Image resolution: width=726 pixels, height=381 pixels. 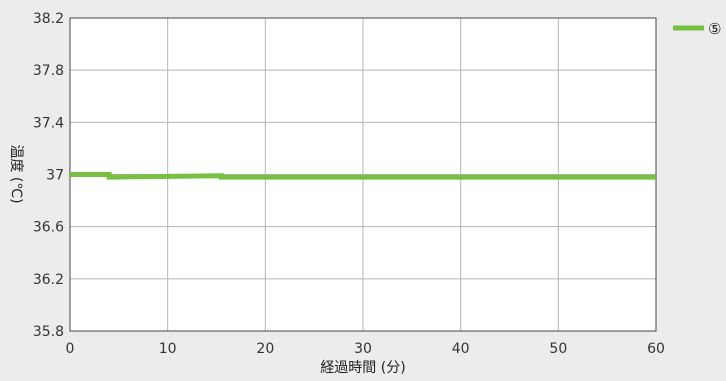 What do you see at coordinates (48, 19) in the screenshot?
I see `y-tick-label: 38.2` at bounding box center [48, 19].